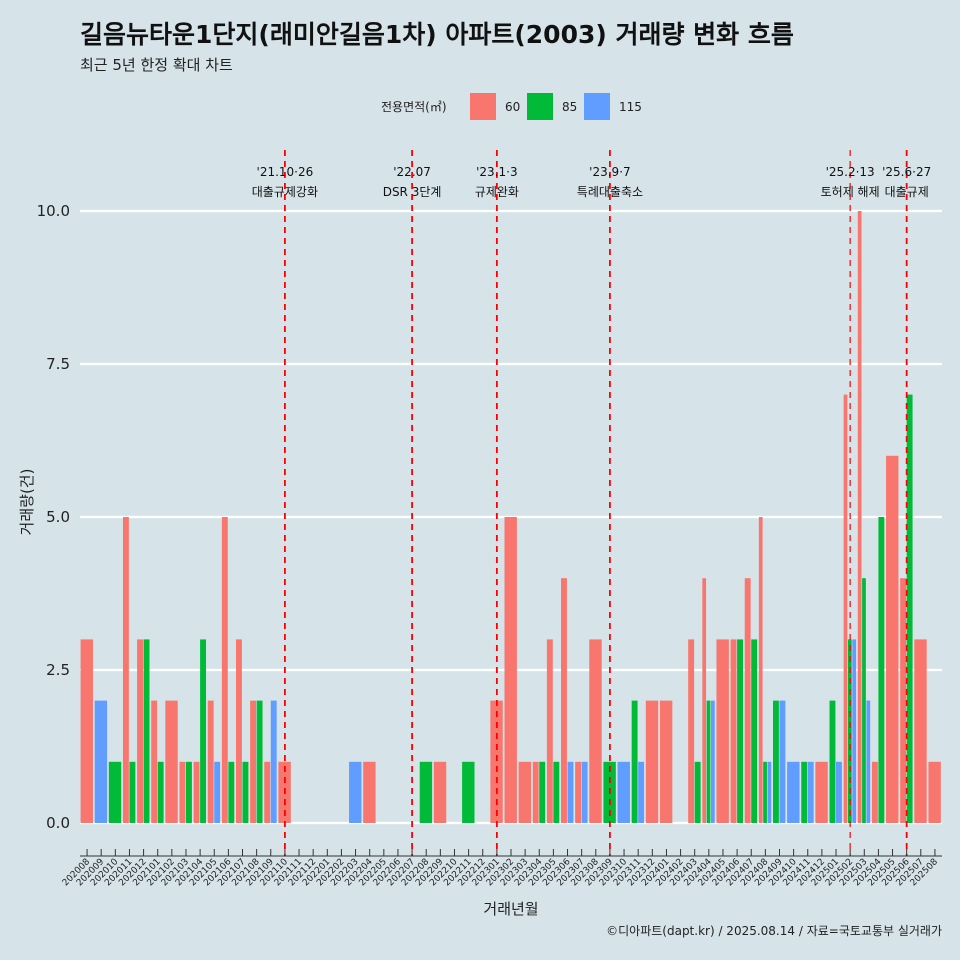 The height and width of the screenshot is (960, 960). I want to click on y-tick-label: 7.5, so click(58, 364).